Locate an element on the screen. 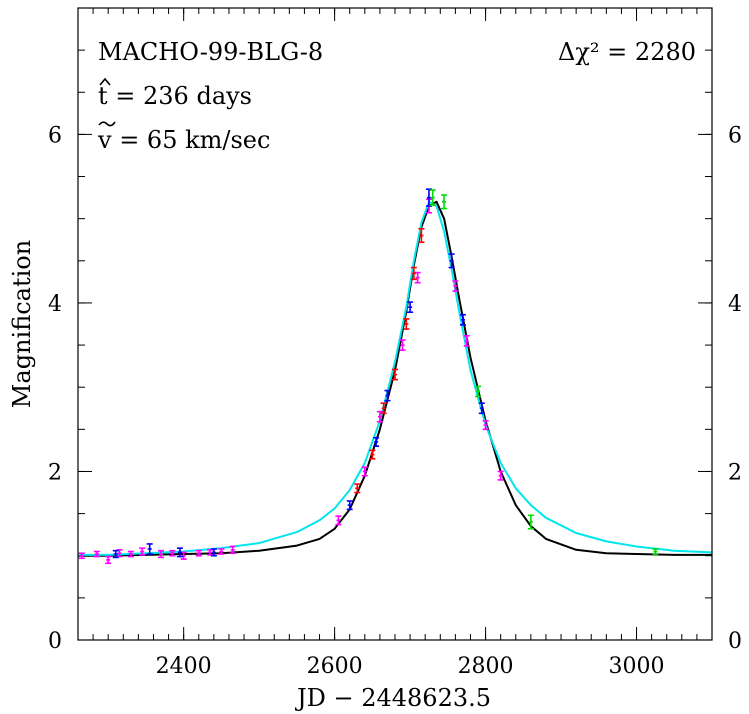 The width and height of the screenshot is (749, 714). y-tick-label-right: 0 is located at coordinates (735, 641).